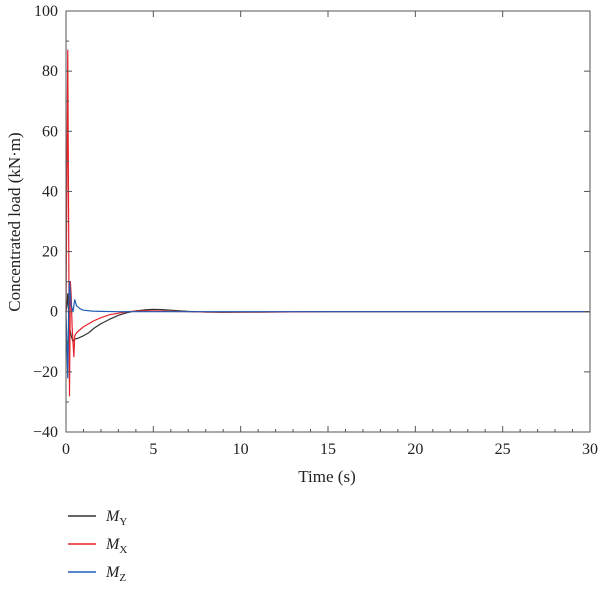 This screenshot has height=589, width=600. Describe the element at coordinates (97, 518) in the screenshot. I see `legend-item-y: MY` at that location.